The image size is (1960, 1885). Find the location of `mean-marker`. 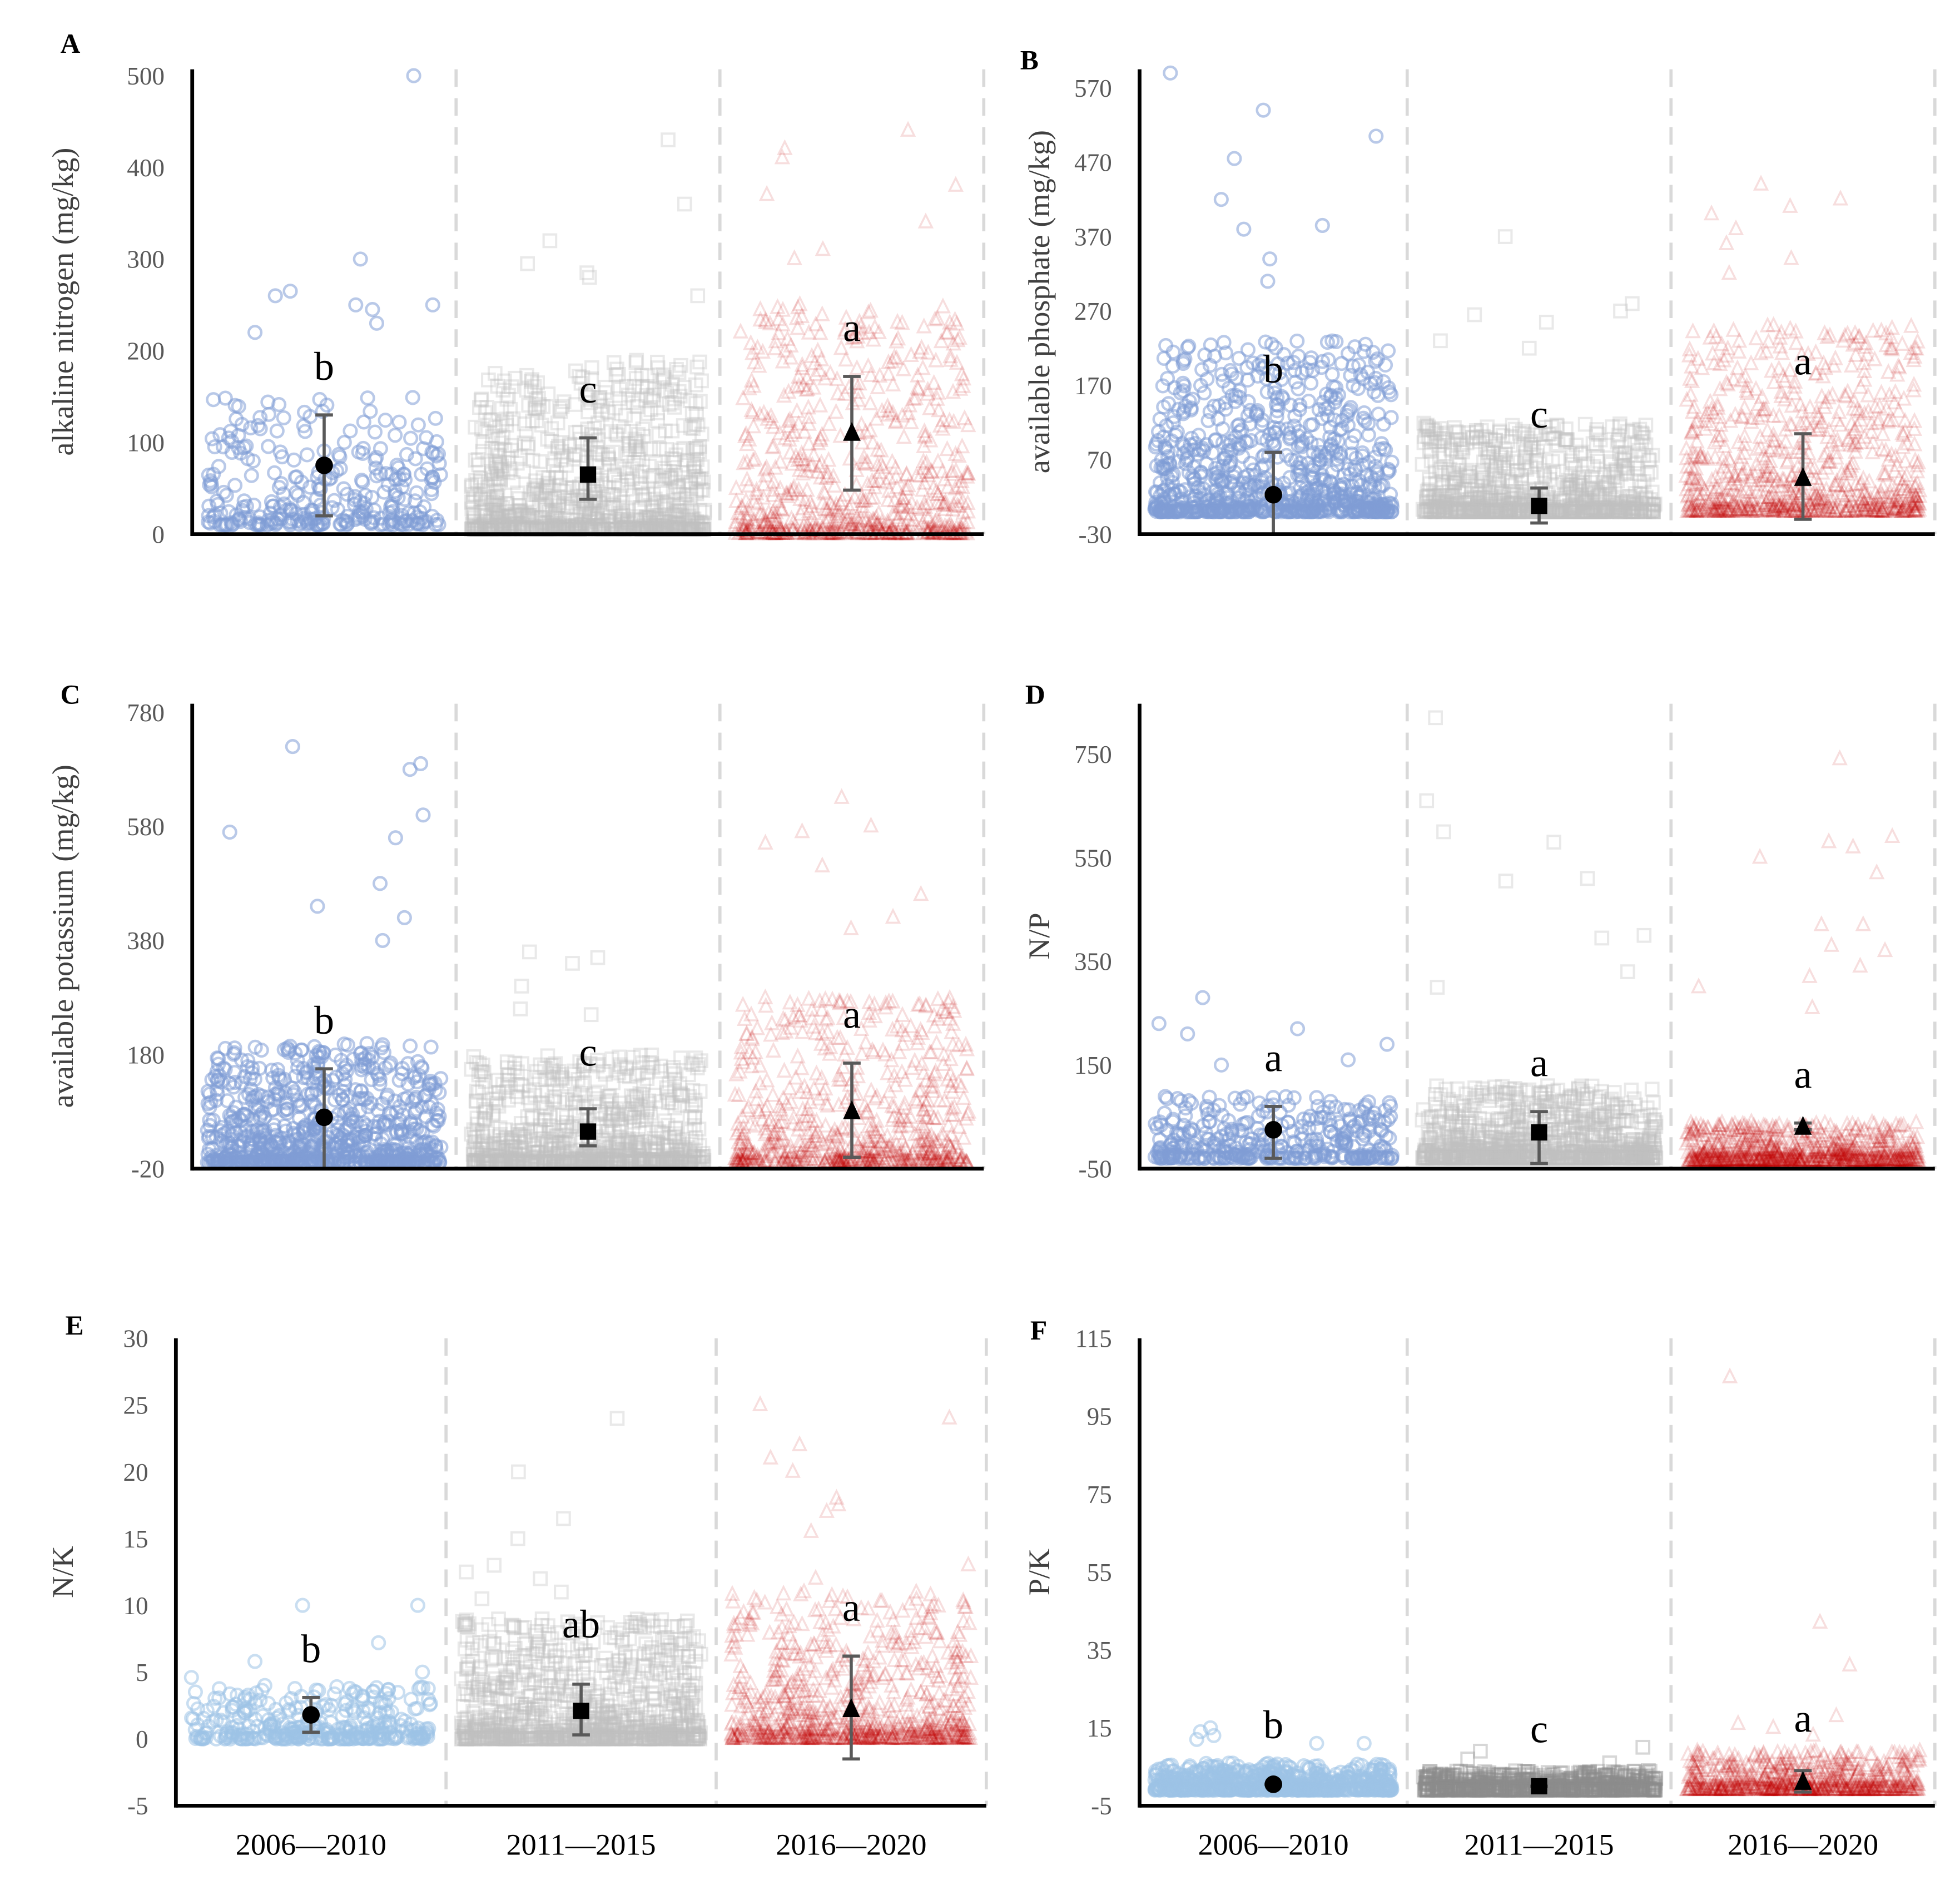

mean-marker is located at coordinates (324, 465).